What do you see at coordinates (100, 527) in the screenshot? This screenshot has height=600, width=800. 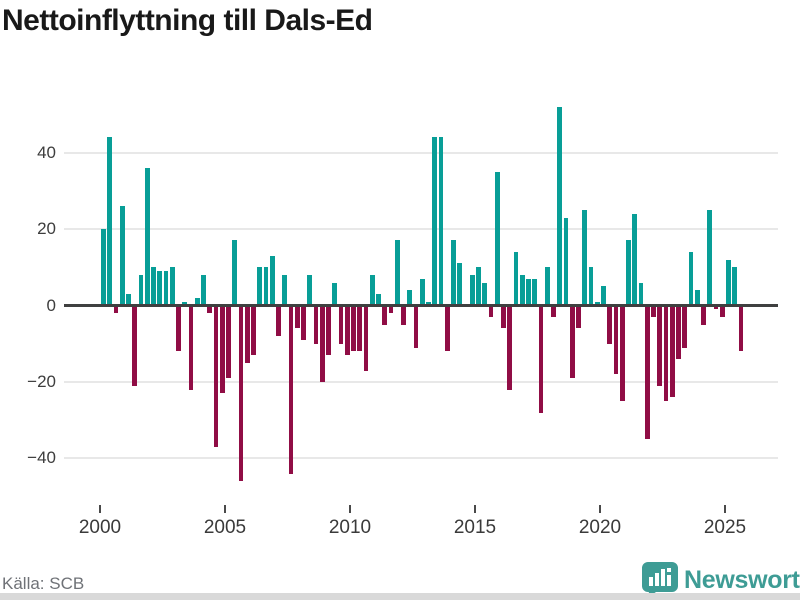 I see `x-axis-label-2000: 2000` at bounding box center [100, 527].